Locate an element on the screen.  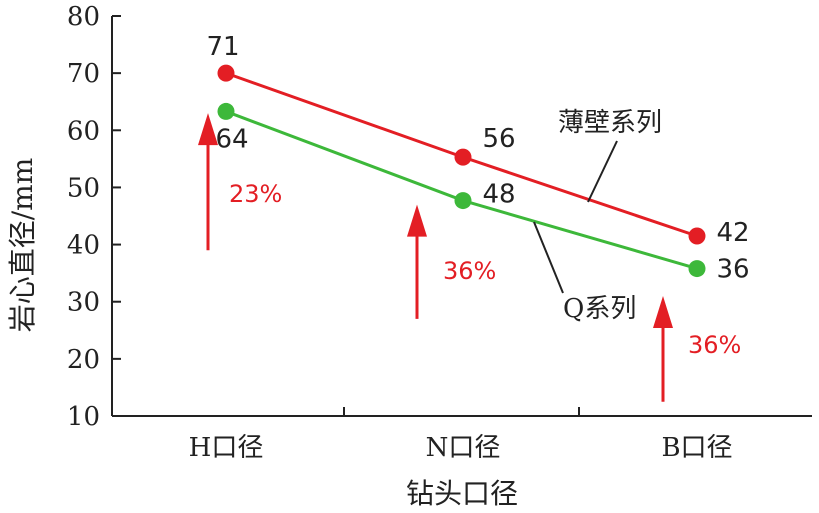
x-tick-label-1: N口径 is located at coordinates (463, 448).